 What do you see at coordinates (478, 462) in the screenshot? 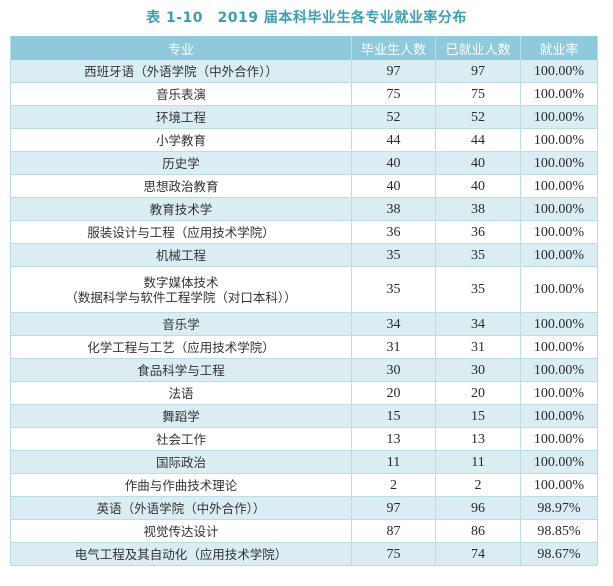
I see `employed-cell: 11` at bounding box center [478, 462].